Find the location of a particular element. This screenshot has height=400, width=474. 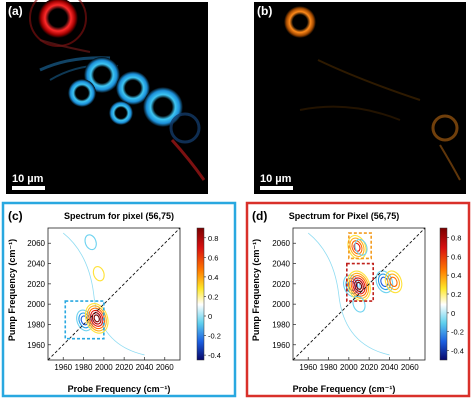

panel-c-xlabel: Probe Frequency (cm⁻¹) is located at coordinates (119, 389).